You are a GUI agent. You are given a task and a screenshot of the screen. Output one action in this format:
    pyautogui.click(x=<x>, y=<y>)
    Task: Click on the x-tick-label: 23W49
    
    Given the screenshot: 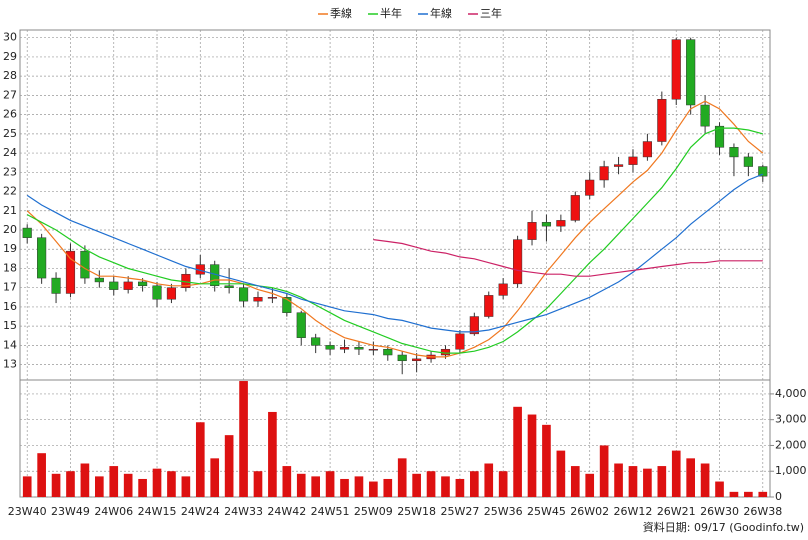 What is the action you would take?
    pyautogui.click(x=70, y=511)
    